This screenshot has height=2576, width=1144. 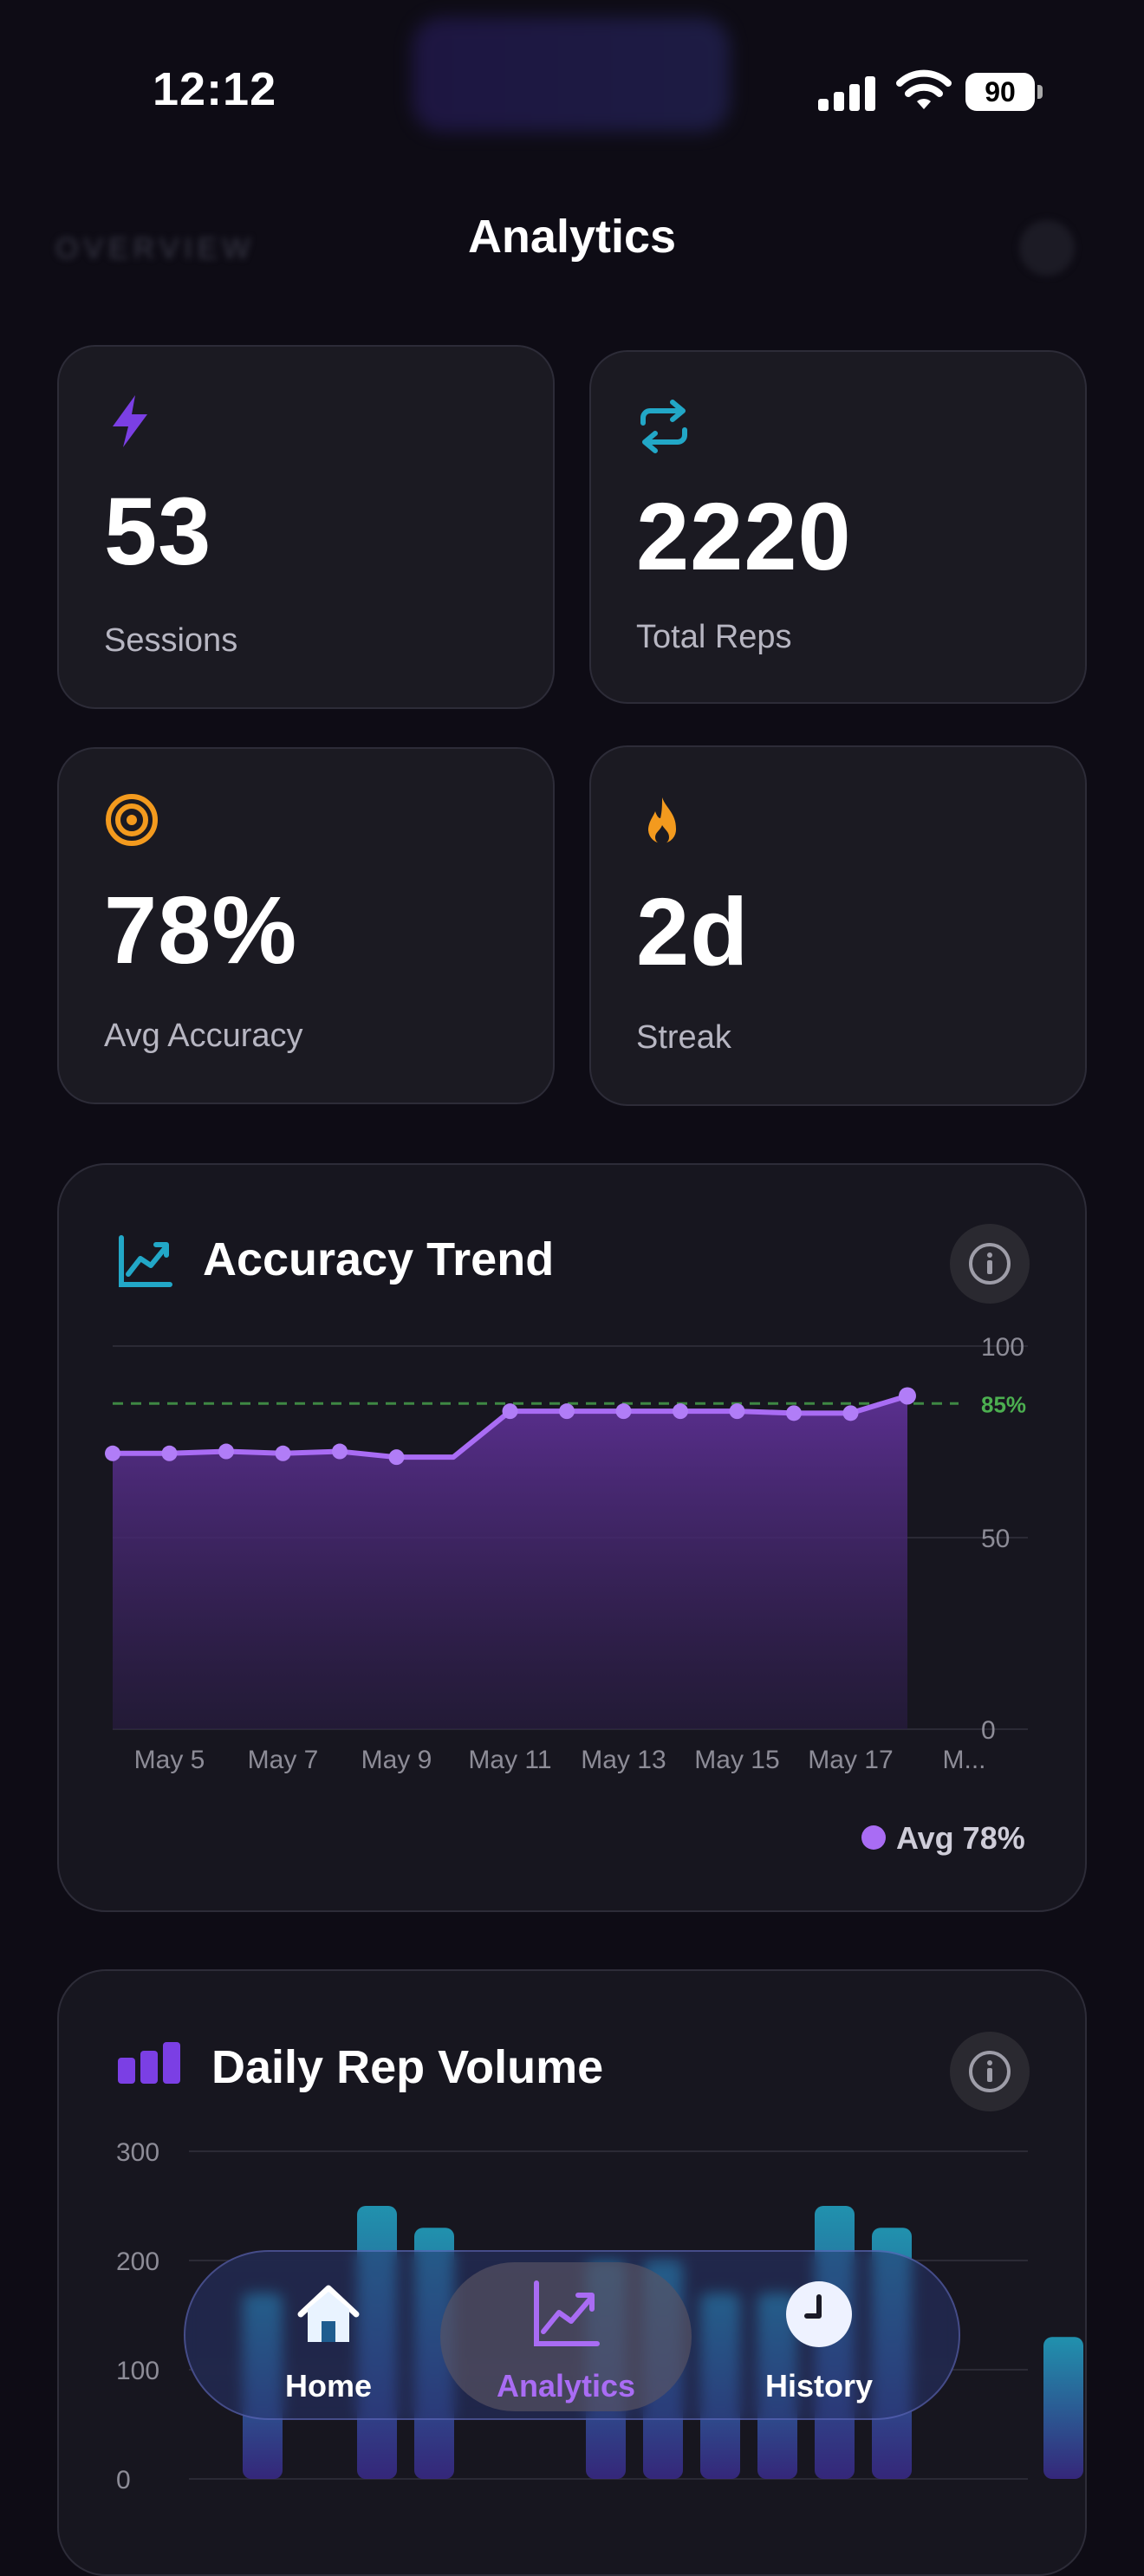 I want to click on x-tick-label: May 5, so click(x=169, y=1760).